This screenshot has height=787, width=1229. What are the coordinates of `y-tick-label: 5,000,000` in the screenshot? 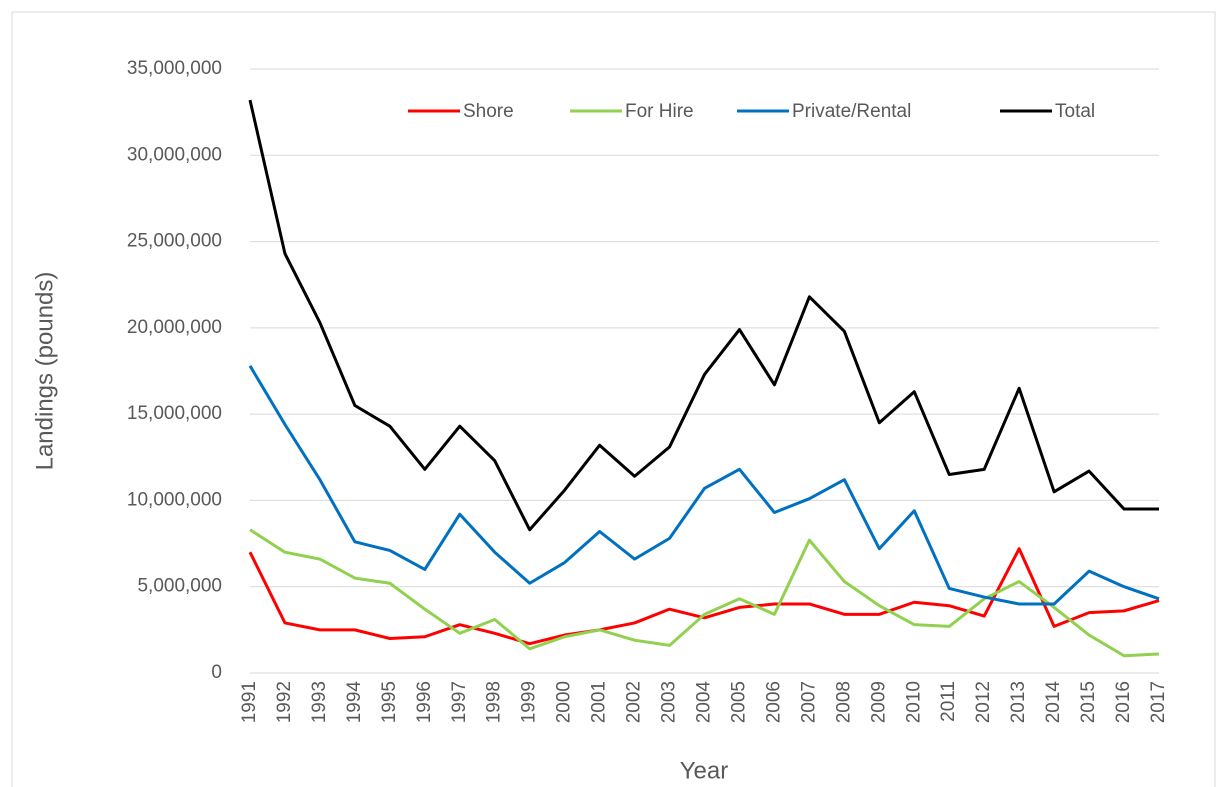 It's located at (179, 586).